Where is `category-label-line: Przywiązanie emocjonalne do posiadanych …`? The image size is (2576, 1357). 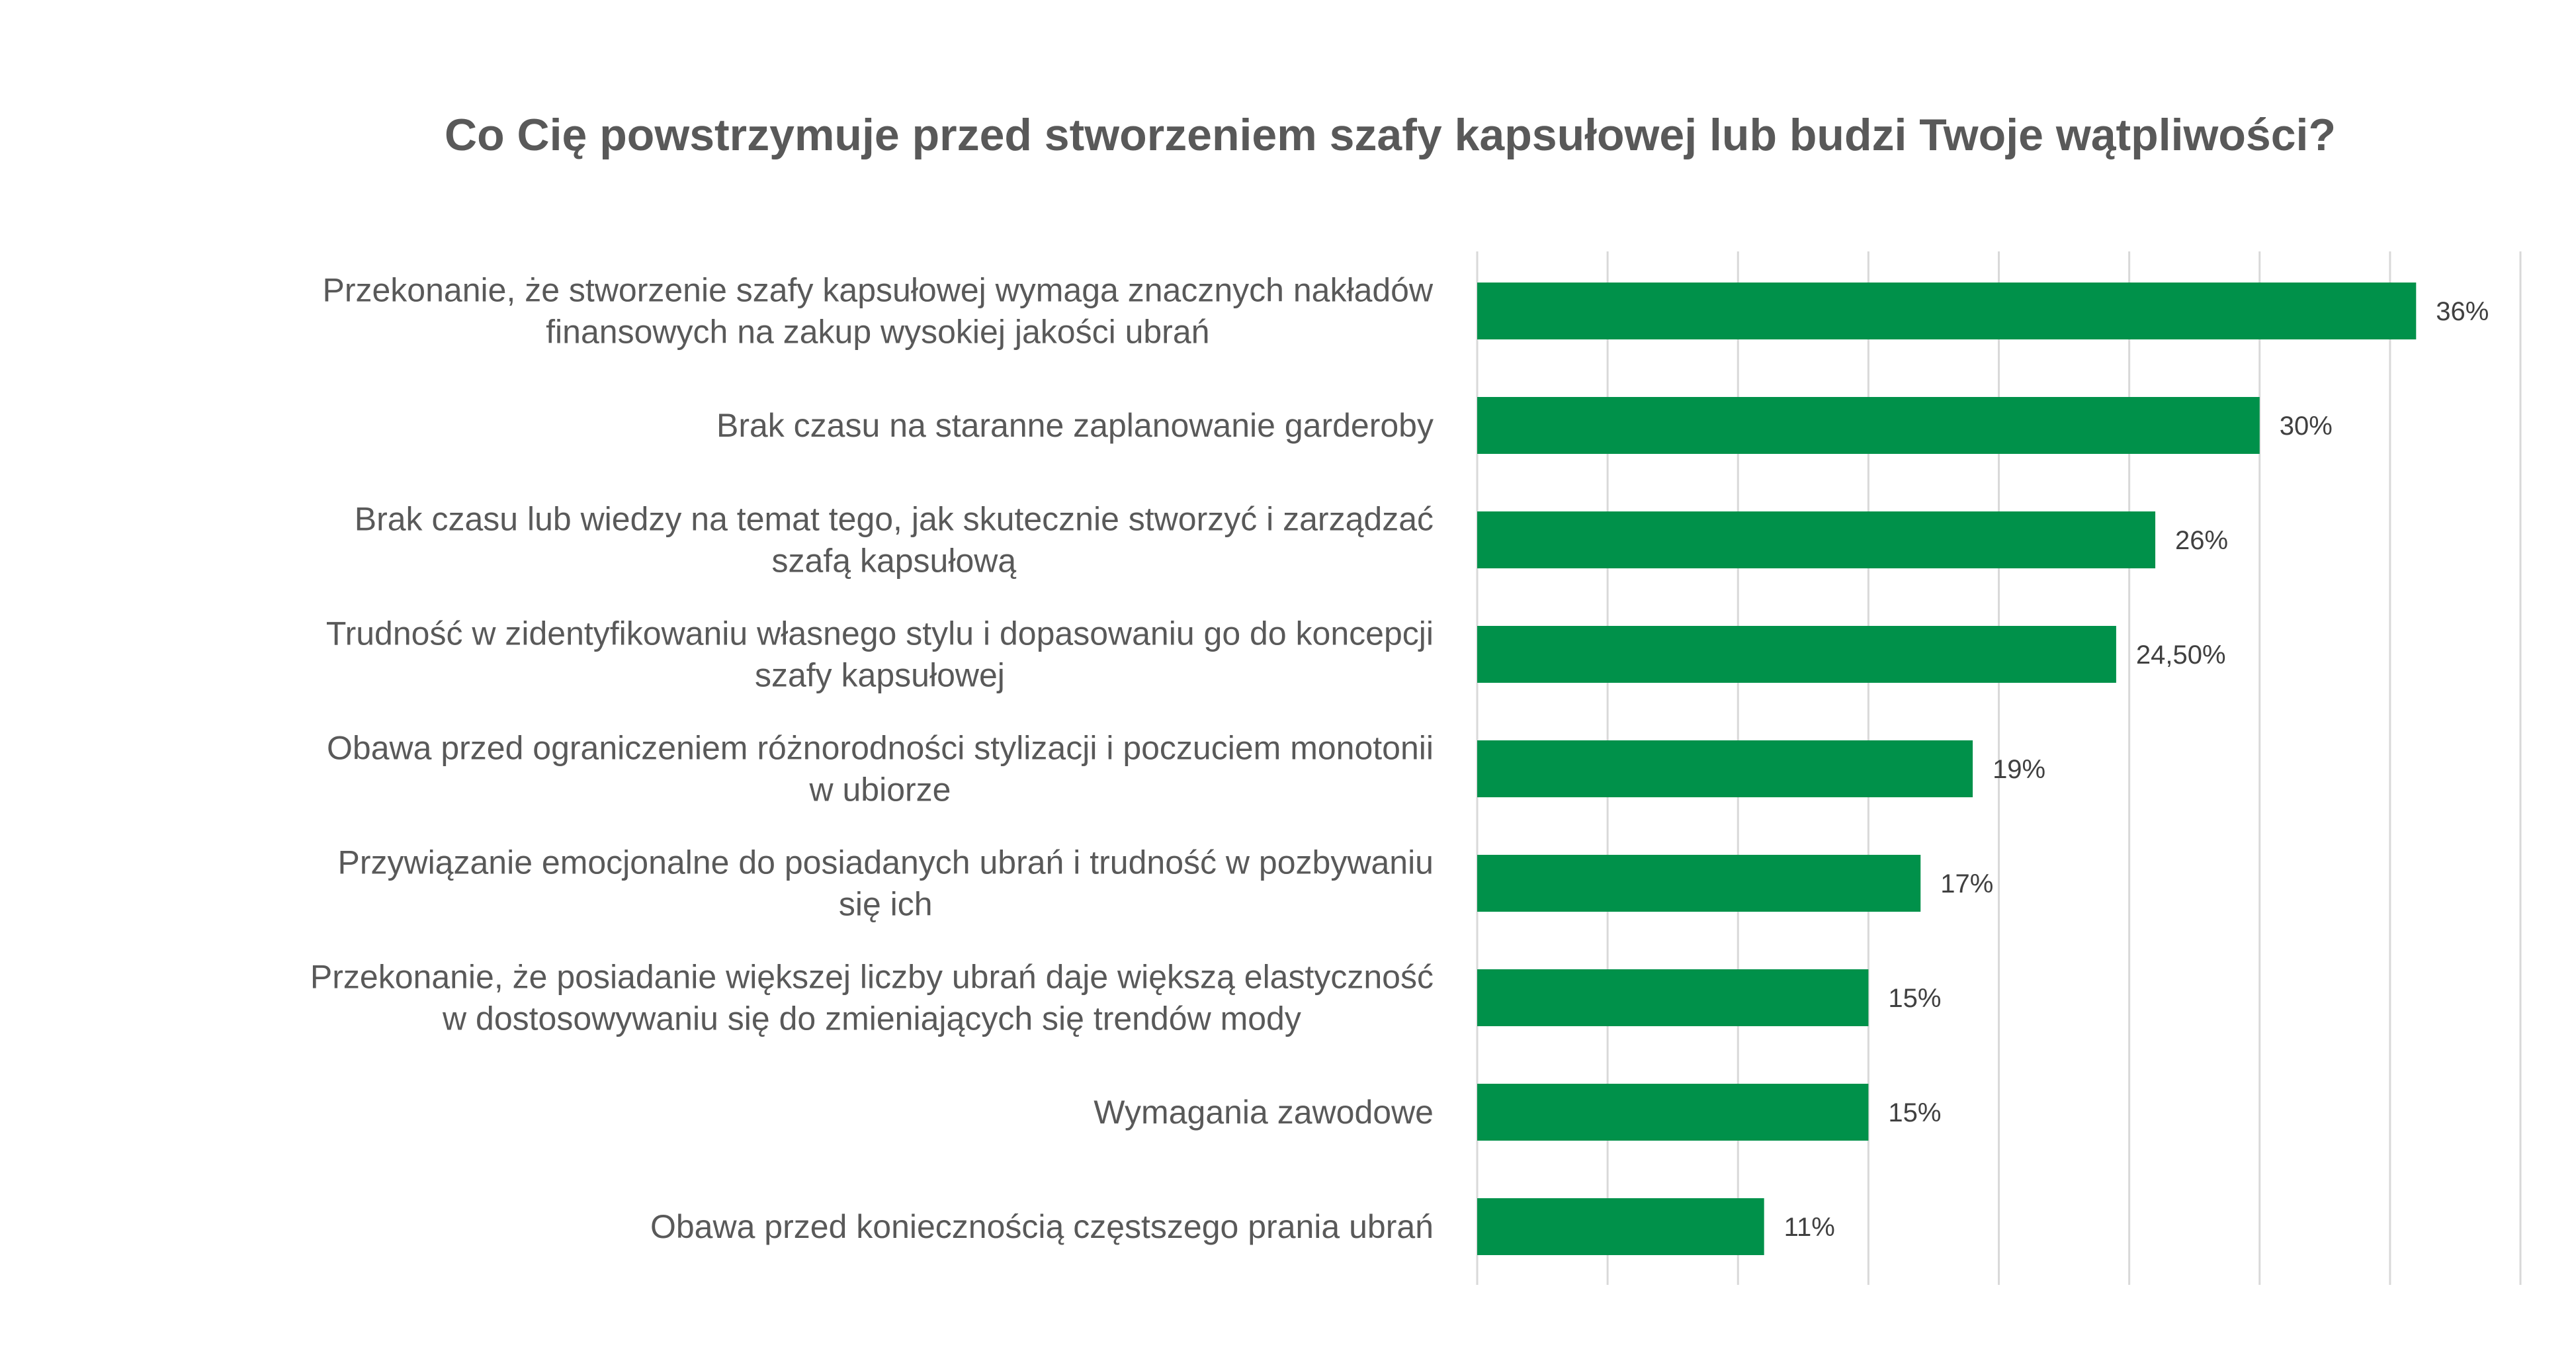 category-label-line: Przywiązanie emocjonalne do posiadanych … is located at coordinates (885, 862).